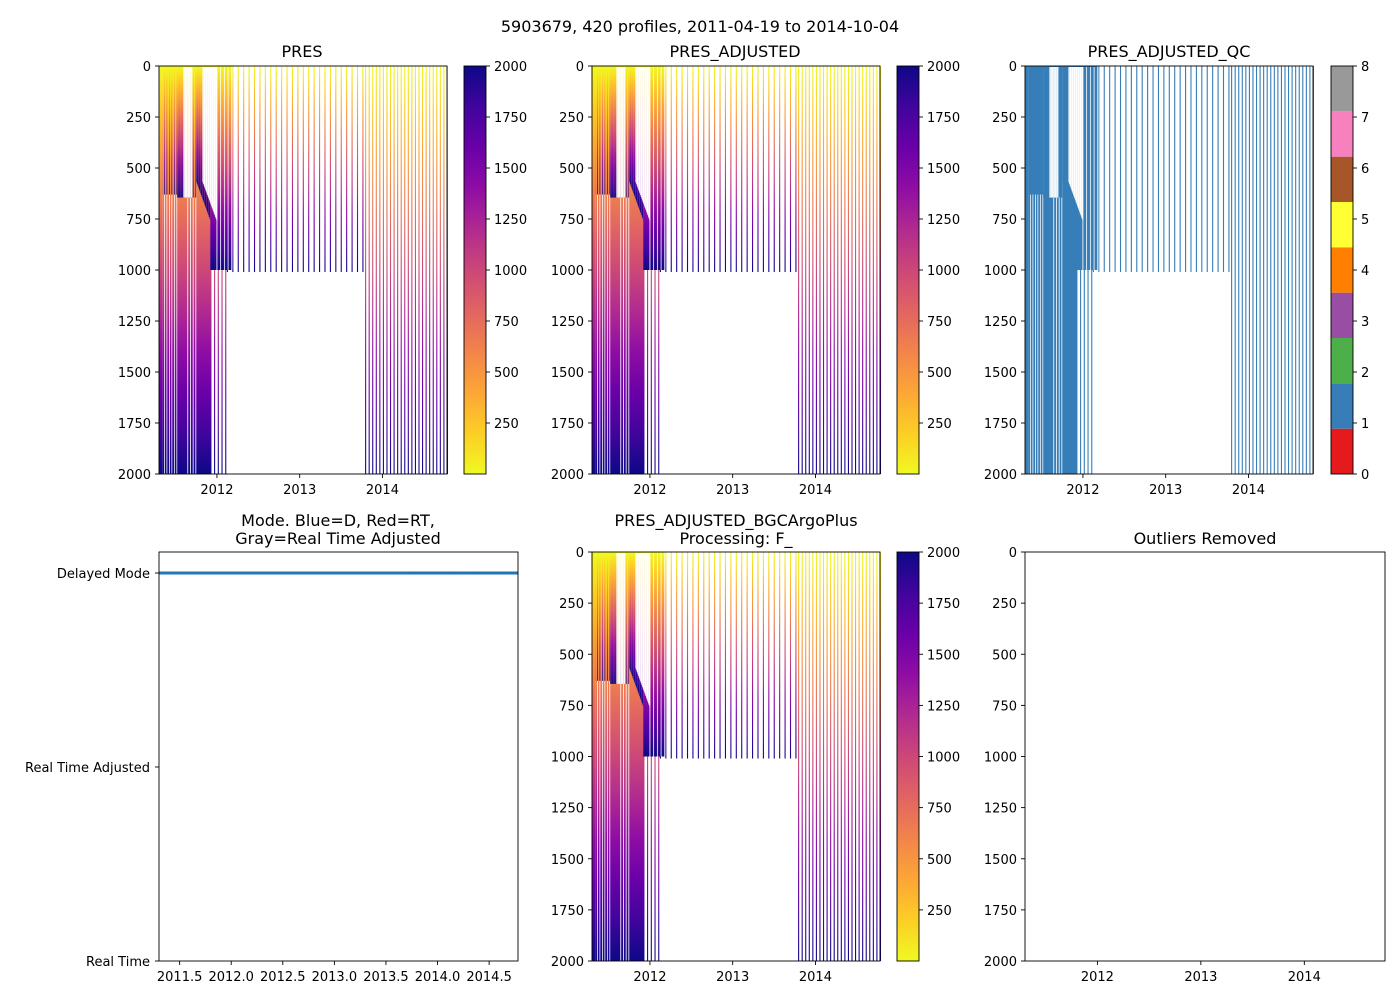  Describe the element at coordinates (1169, 52) in the screenshot. I see `panel-title: PRES_ADJUSTED_QC` at that location.